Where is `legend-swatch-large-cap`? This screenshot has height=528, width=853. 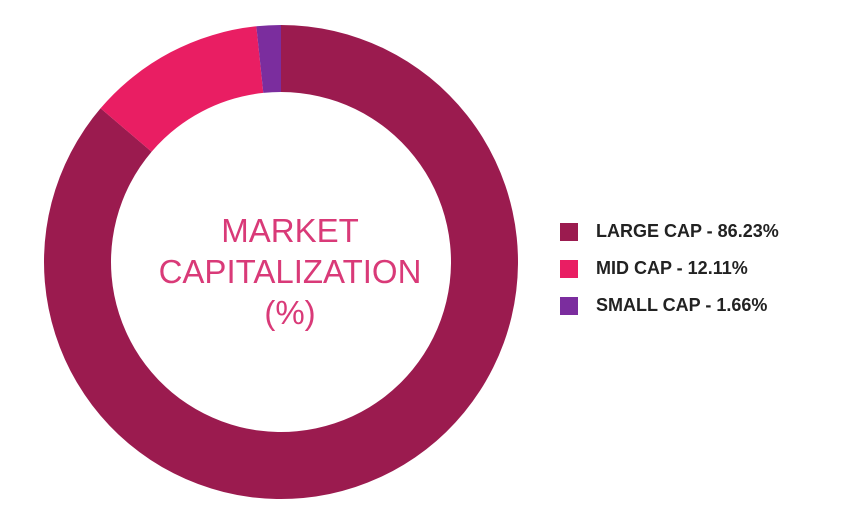
legend-swatch-large-cap is located at coordinates (569, 231).